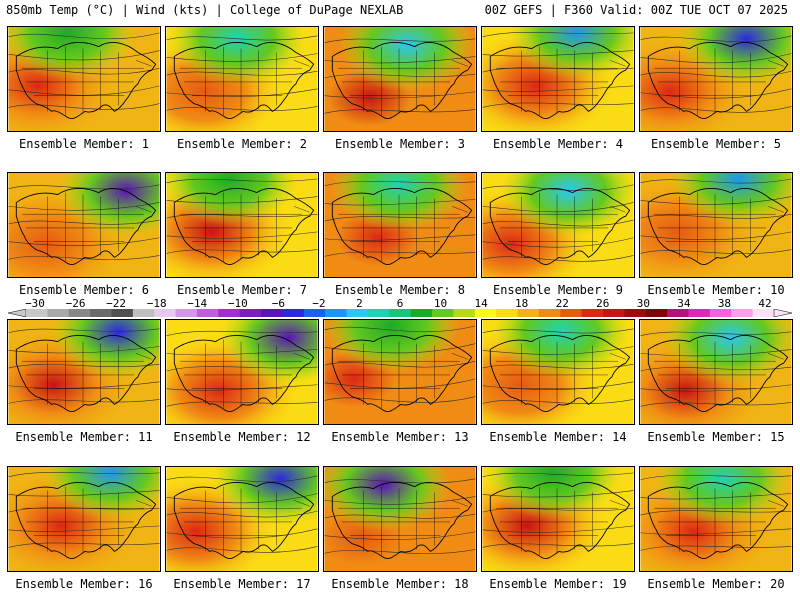  I want to click on panel-caption: Ensemble Member: 17, so click(242, 584).